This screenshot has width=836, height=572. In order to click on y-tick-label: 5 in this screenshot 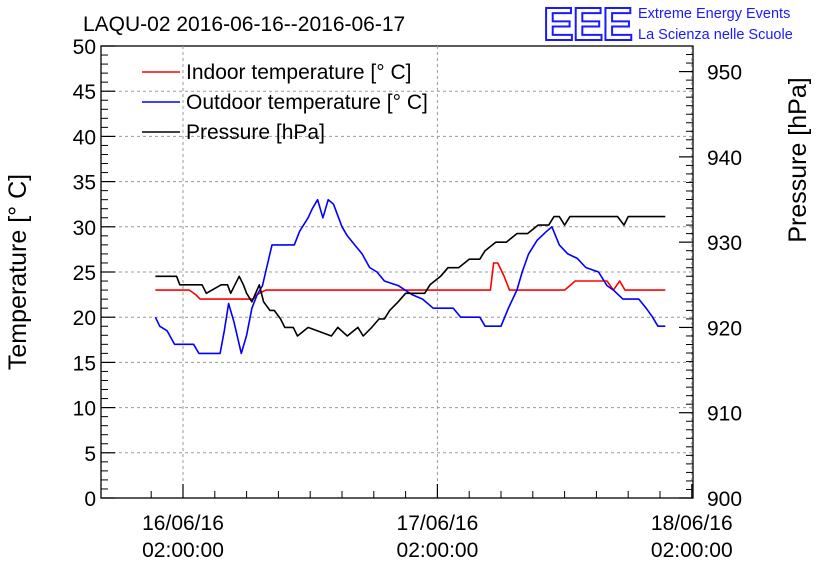, I will do `click(90, 454)`.